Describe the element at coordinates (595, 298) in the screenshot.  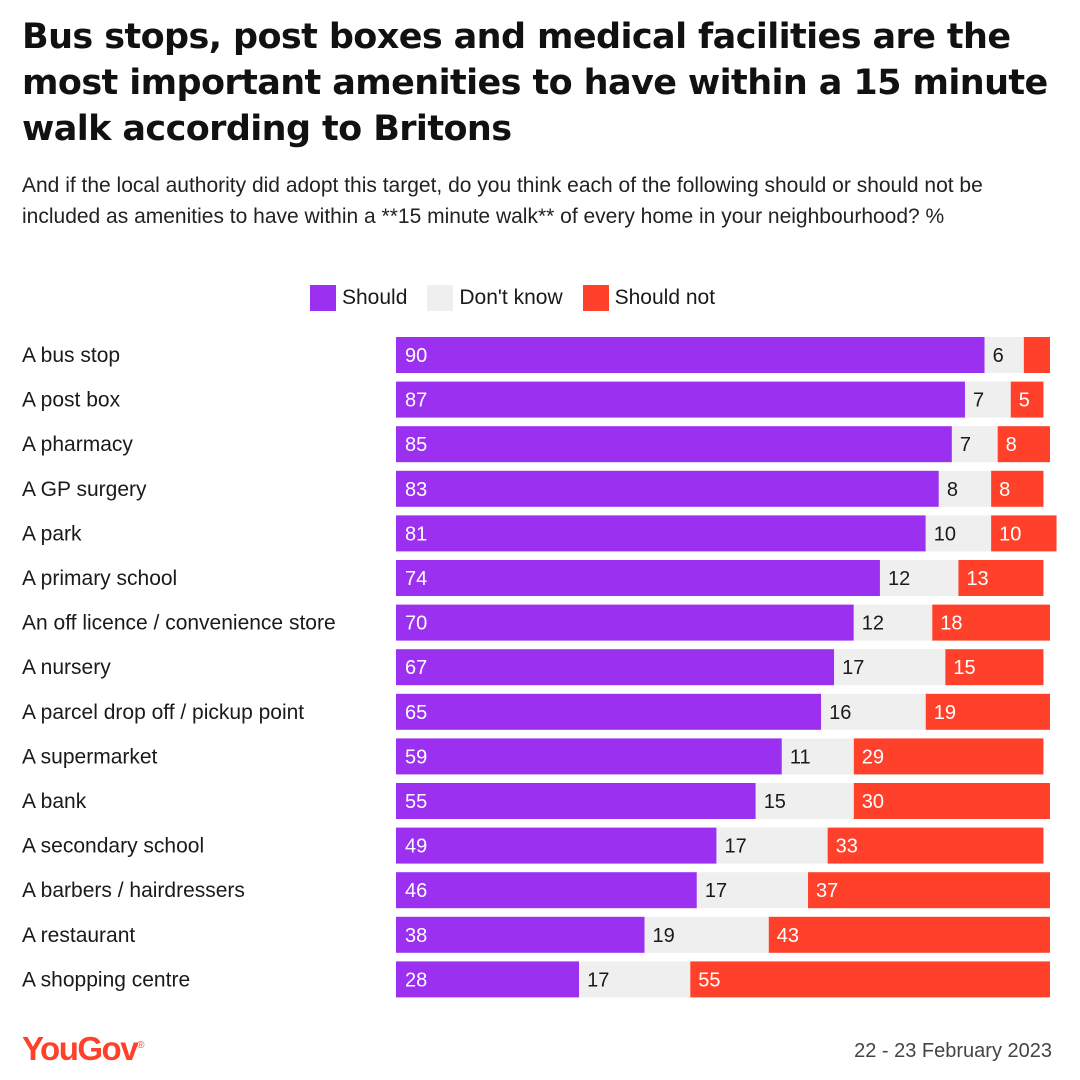
I see `legend-swatch-should-not` at that location.